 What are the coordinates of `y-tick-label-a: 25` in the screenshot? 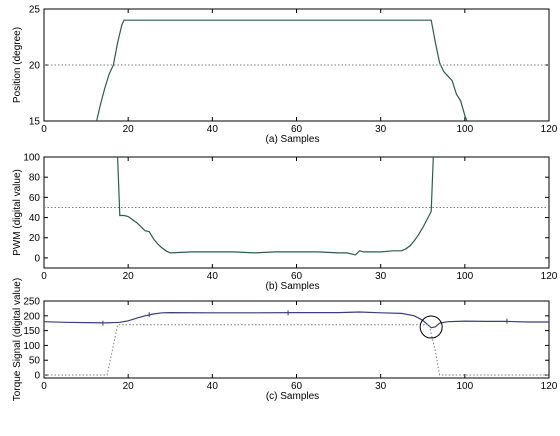 It's located at (35, 10).